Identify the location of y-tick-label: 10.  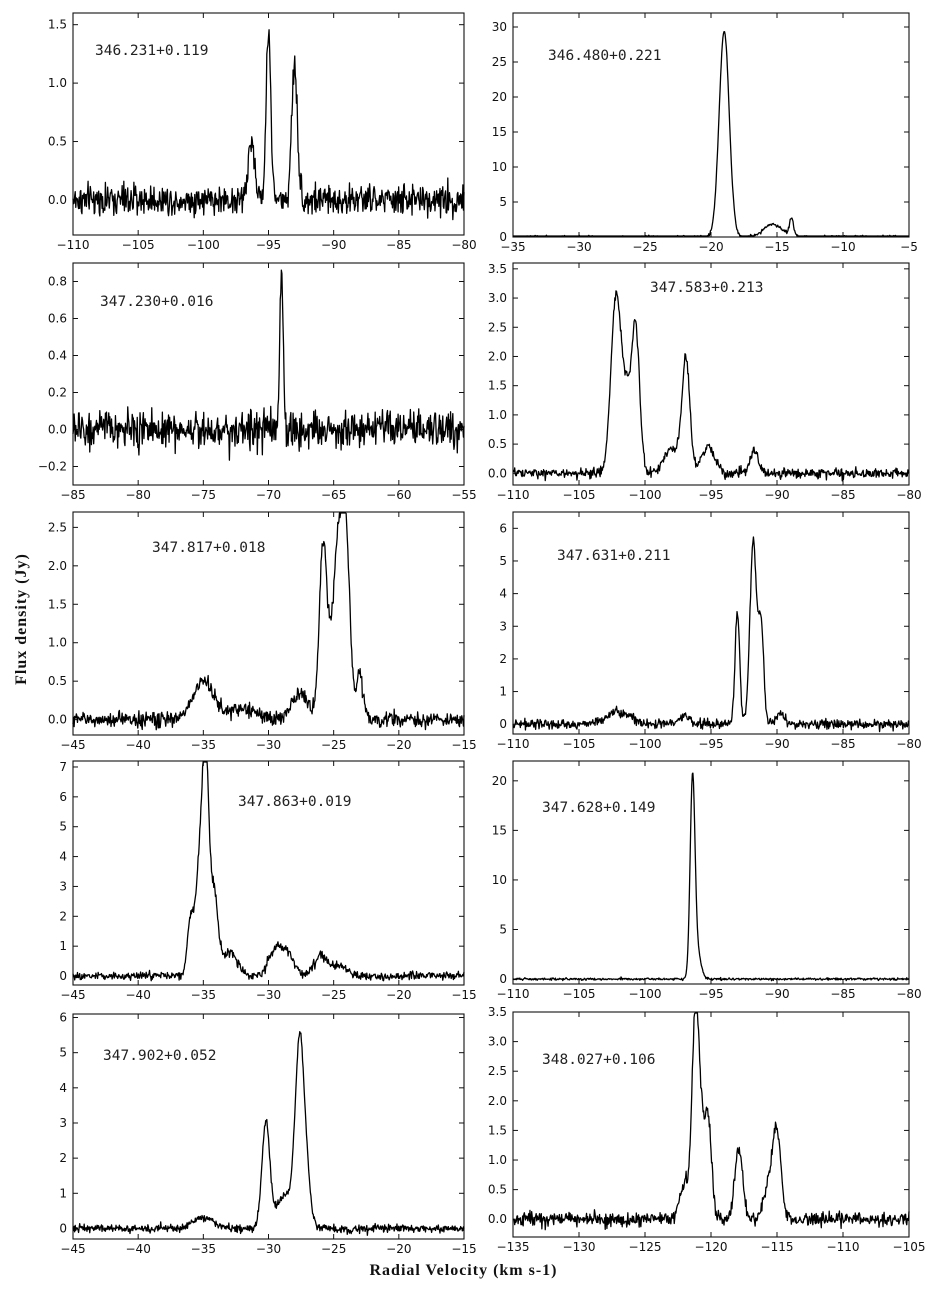
(499, 167).